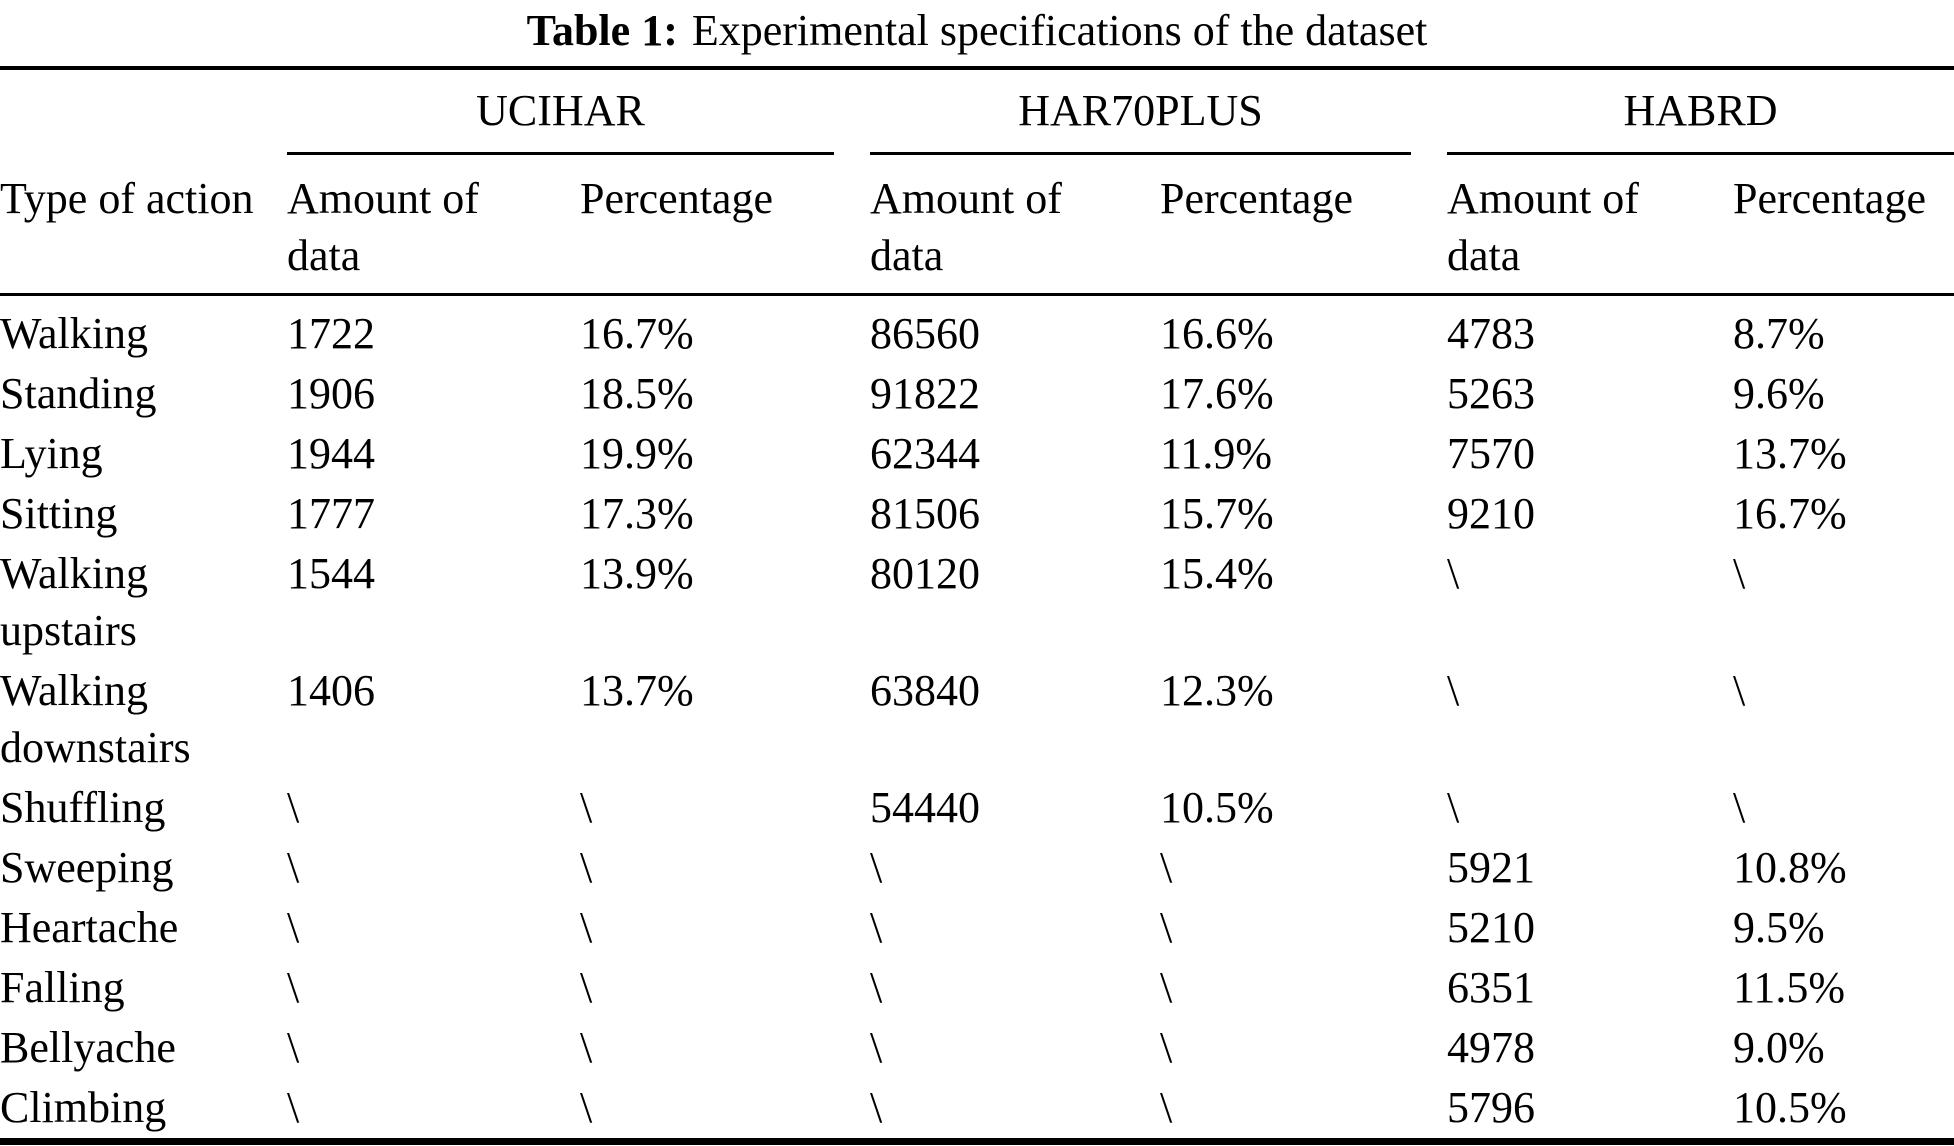 This screenshot has height=1146, width=1954. Describe the element at coordinates (925, 453) in the screenshot. I see `value-cell: 62344` at that location.